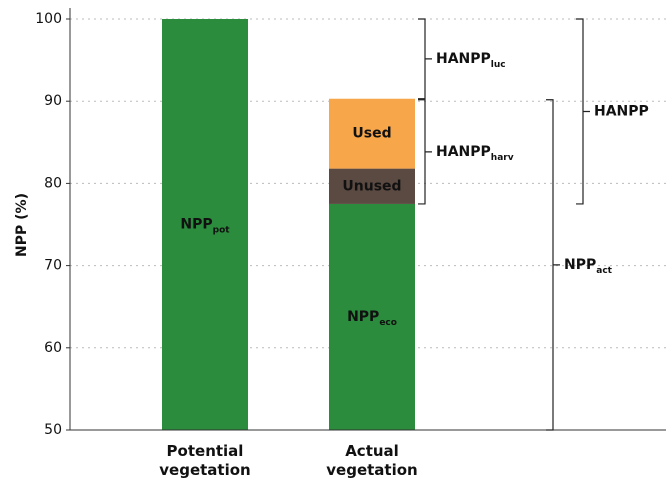 Image resolution: width=666 pixels, height=487 pixels. Describe the element at coordinates (498, 64) in the screenshot. I see `bracket-label-sub: luc` at that location.